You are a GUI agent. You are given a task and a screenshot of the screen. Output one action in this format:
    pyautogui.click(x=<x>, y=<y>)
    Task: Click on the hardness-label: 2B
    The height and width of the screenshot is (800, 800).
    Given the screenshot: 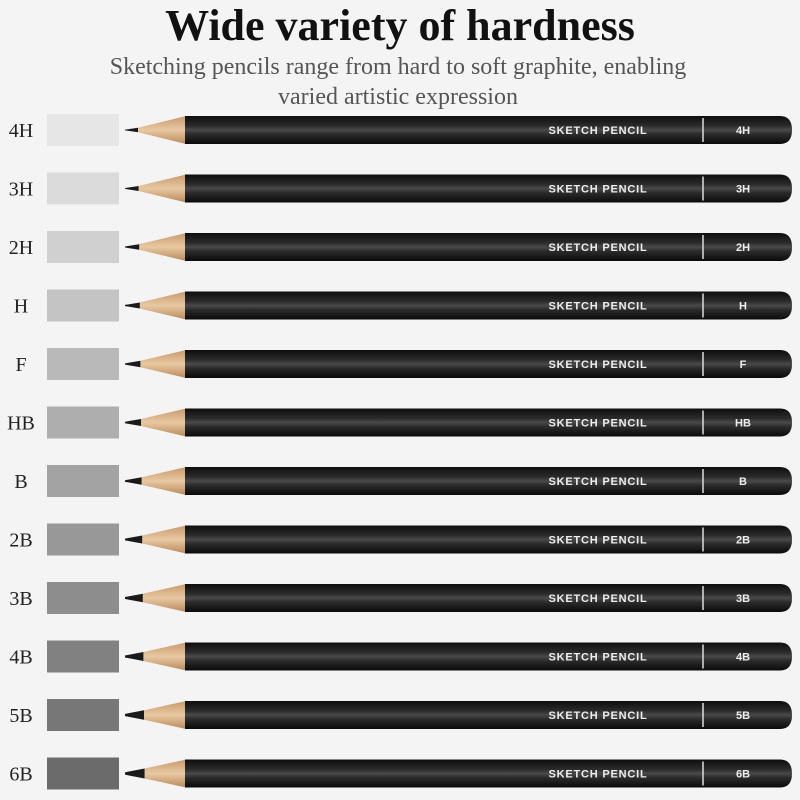 What is the action you would take?
    pyautogui.click(x=20, y=541)
    